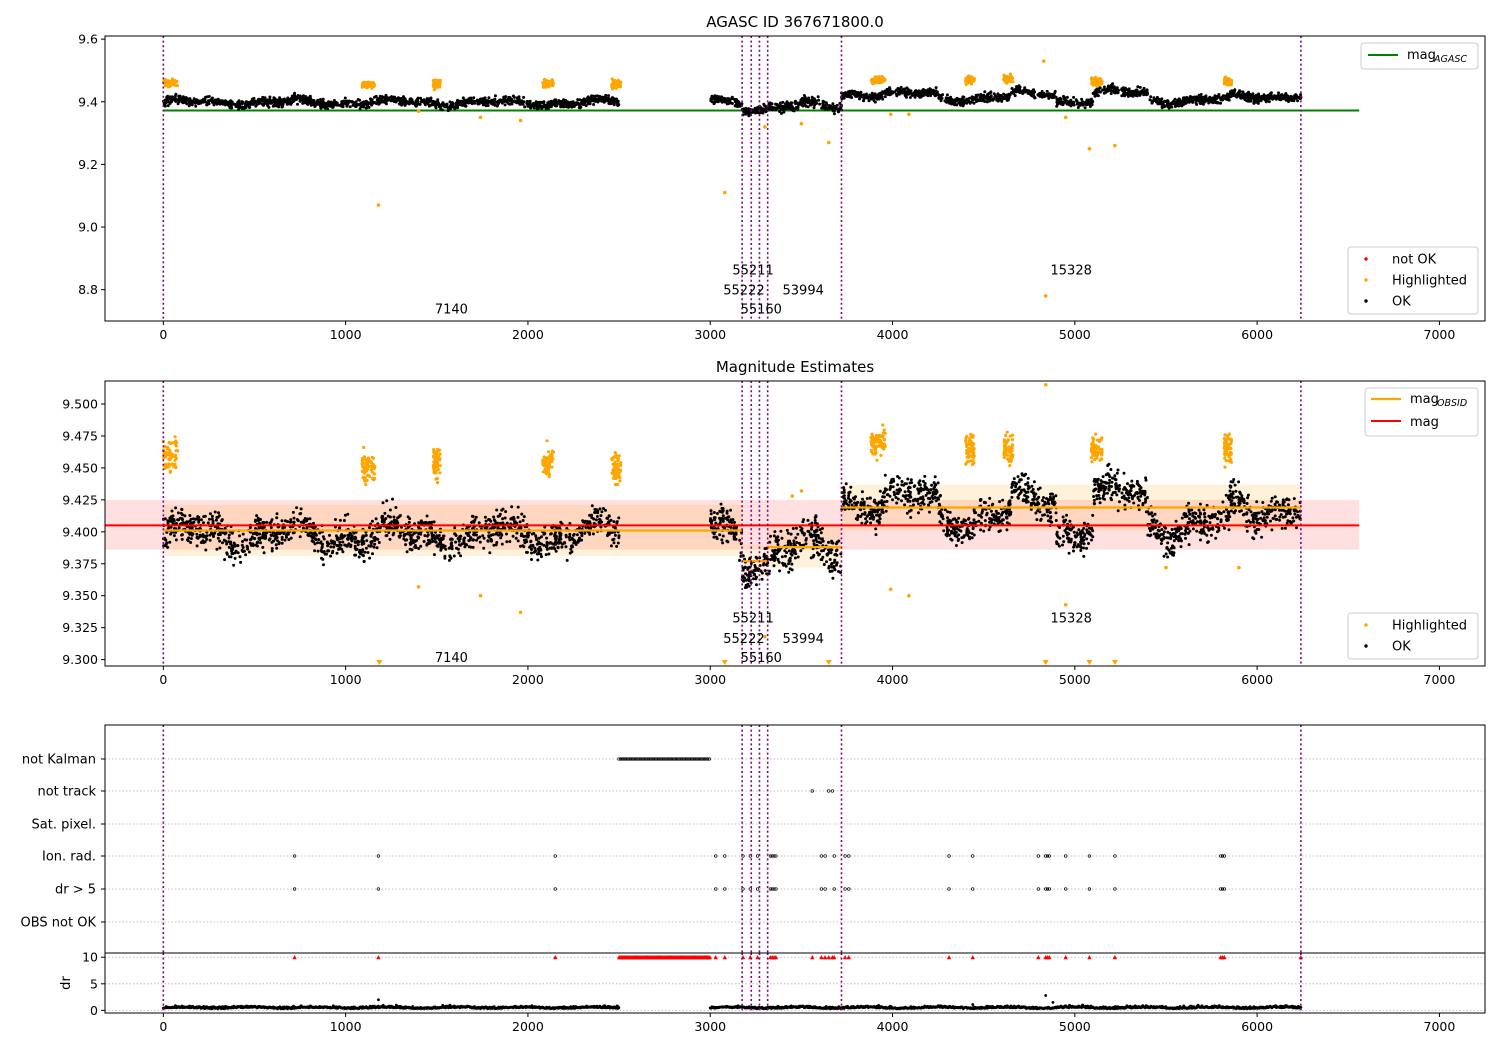 This screenshot has width=1500, height=1050. Describe the element at coordinates (88, 164) in the screenshot. I see `y-tick-label: 9.2` at that location.